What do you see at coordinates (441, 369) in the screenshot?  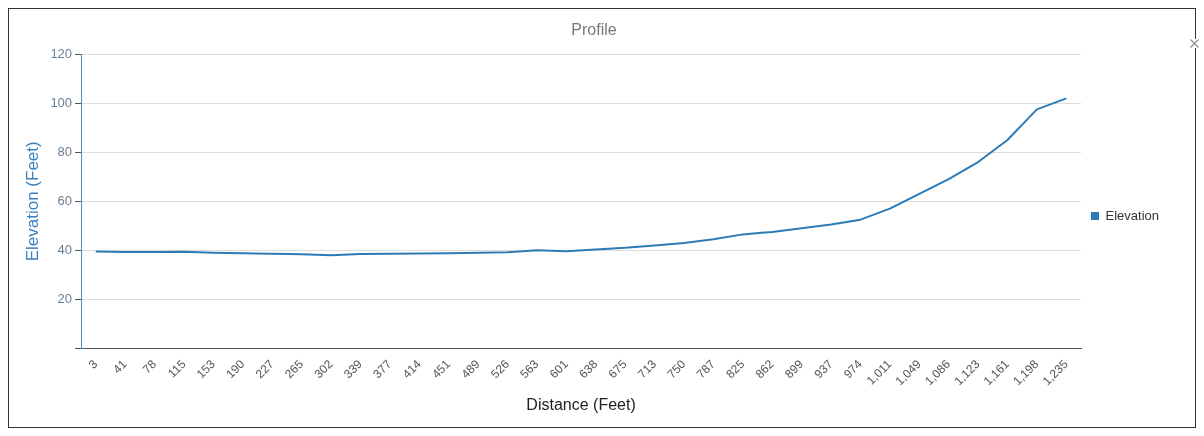 I see `x-tick-label: 451` at bounding box center [441, 369].